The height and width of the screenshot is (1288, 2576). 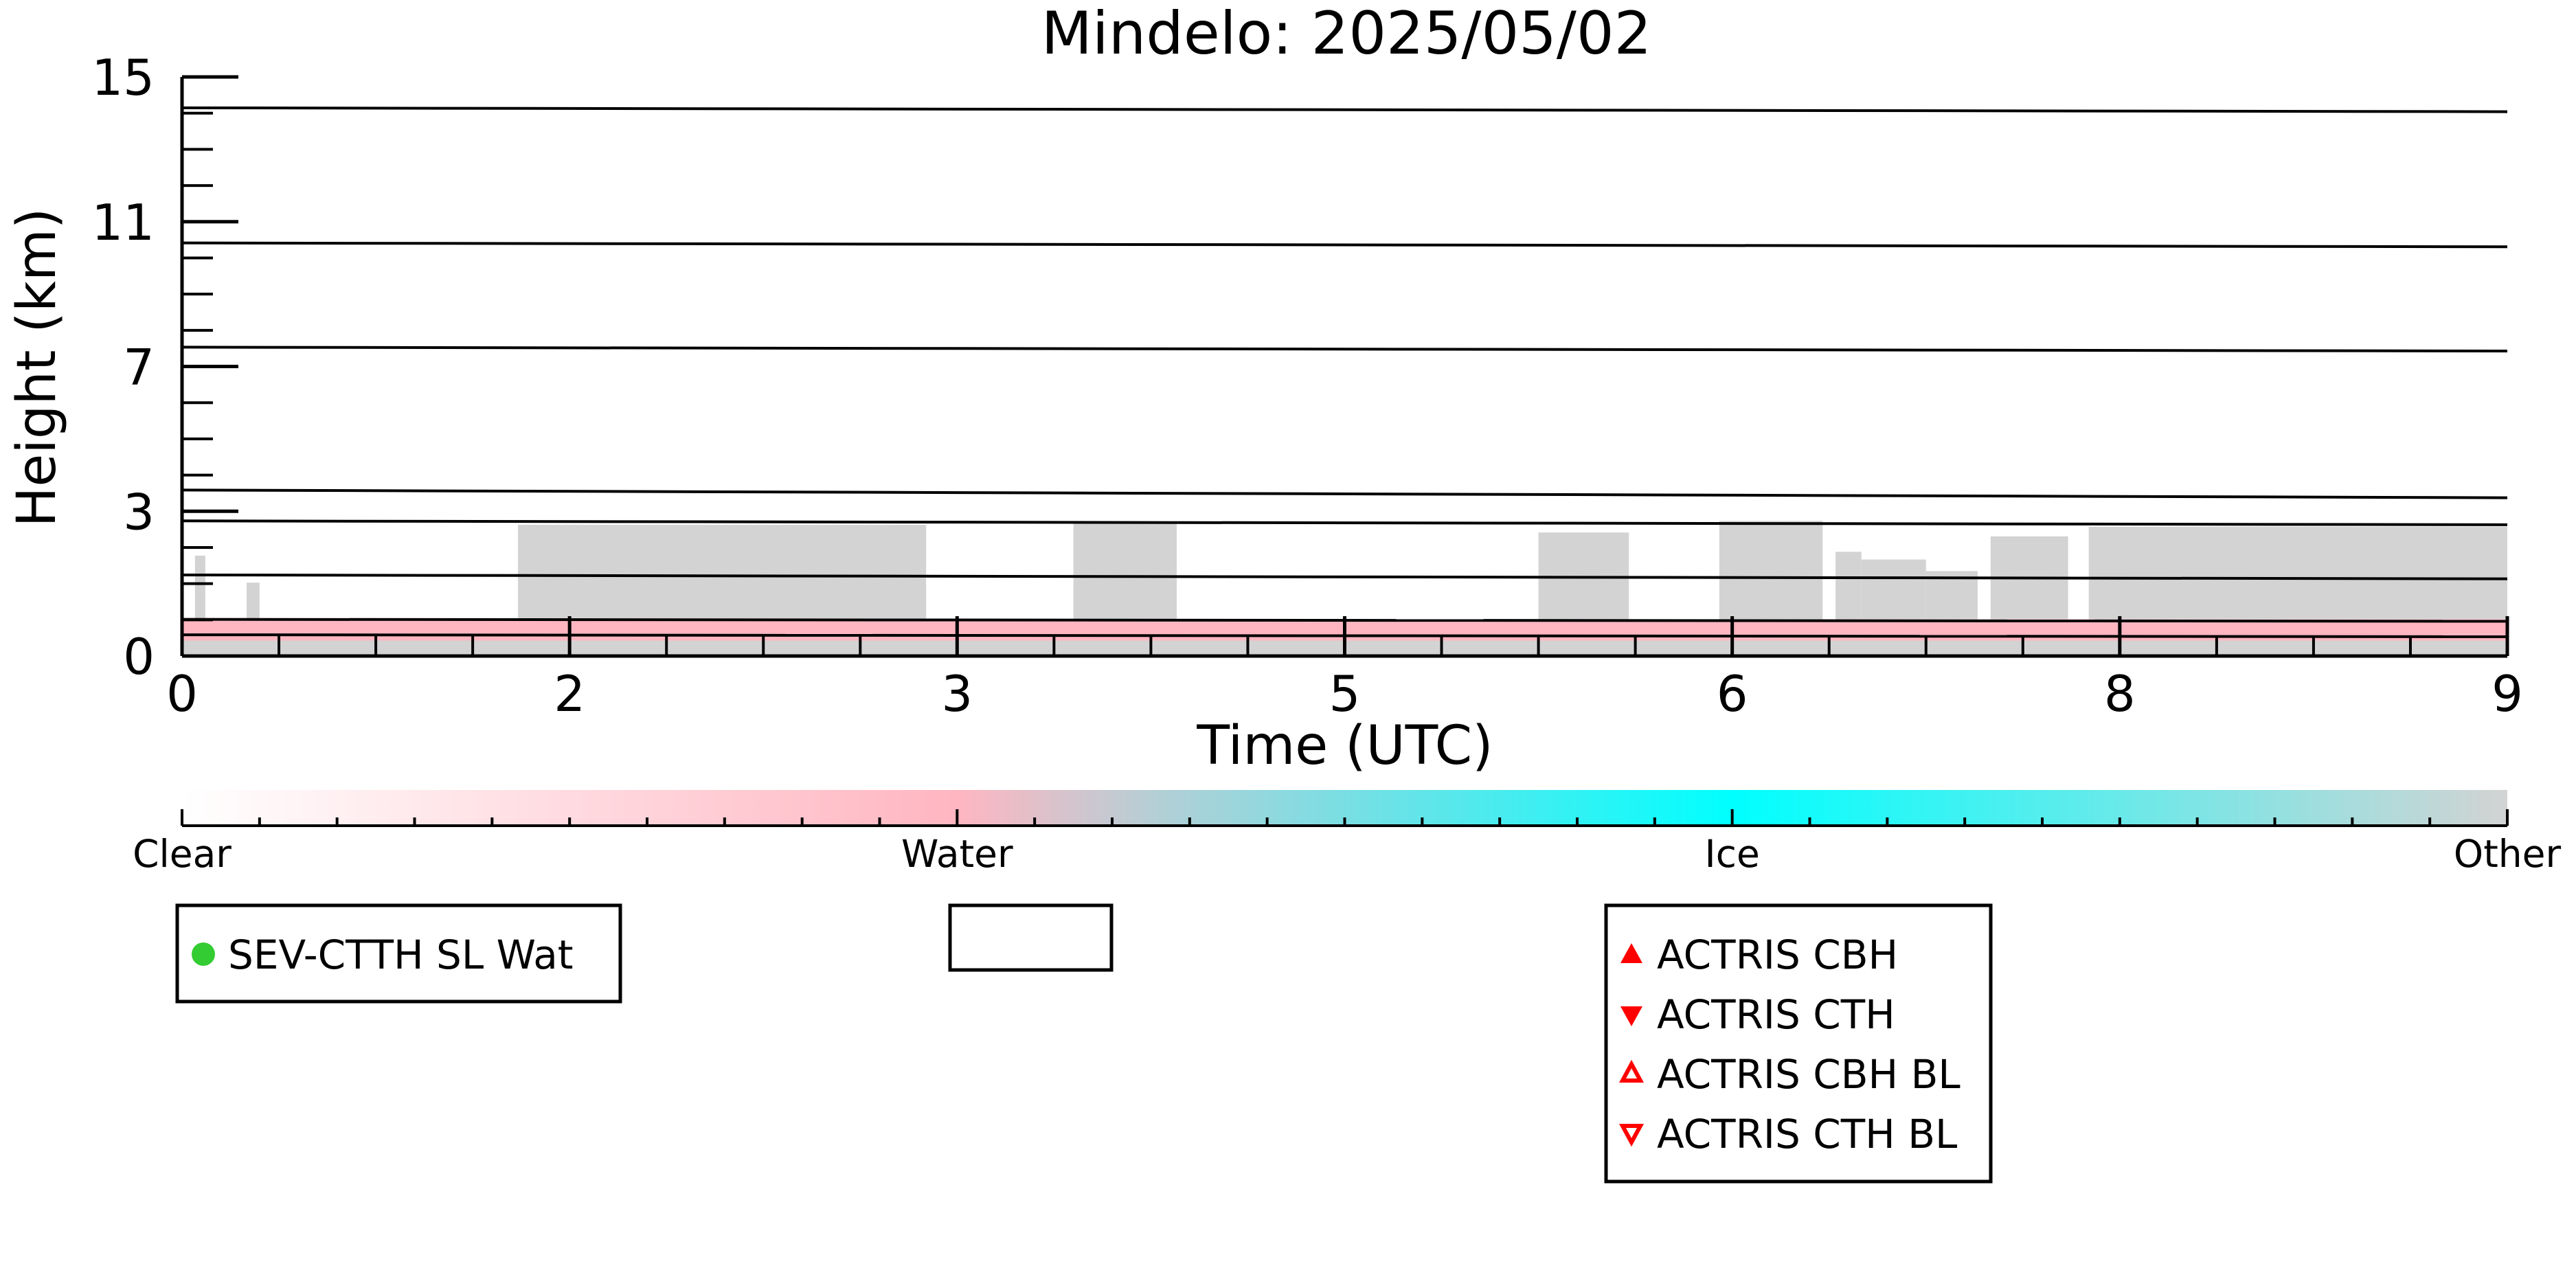 What do you see at coordinates (1631, 1016) in the screenshot?
I see `filled-triangle-down-icon` at bounding box center [1631, 1016].